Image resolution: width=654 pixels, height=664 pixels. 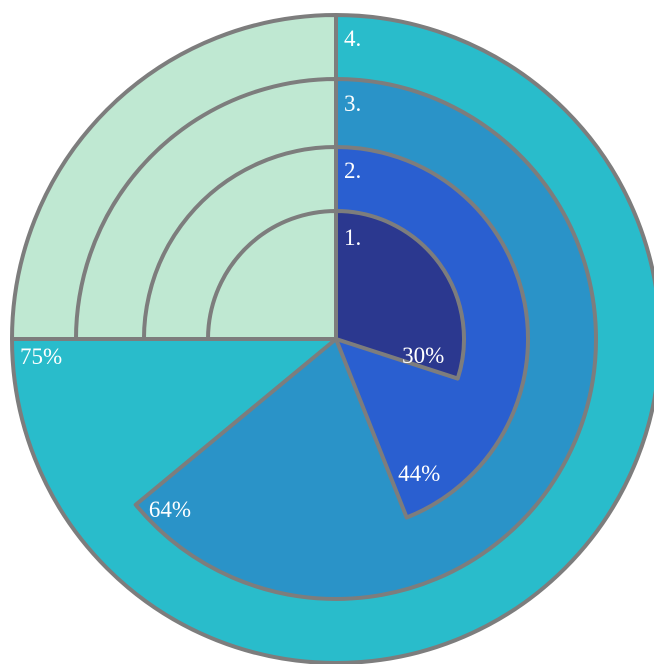 What do you see at coordinates (352, 103) in the screenshot?
I see `ring-index-label-3: 3.` at bounding box center [352, 103].